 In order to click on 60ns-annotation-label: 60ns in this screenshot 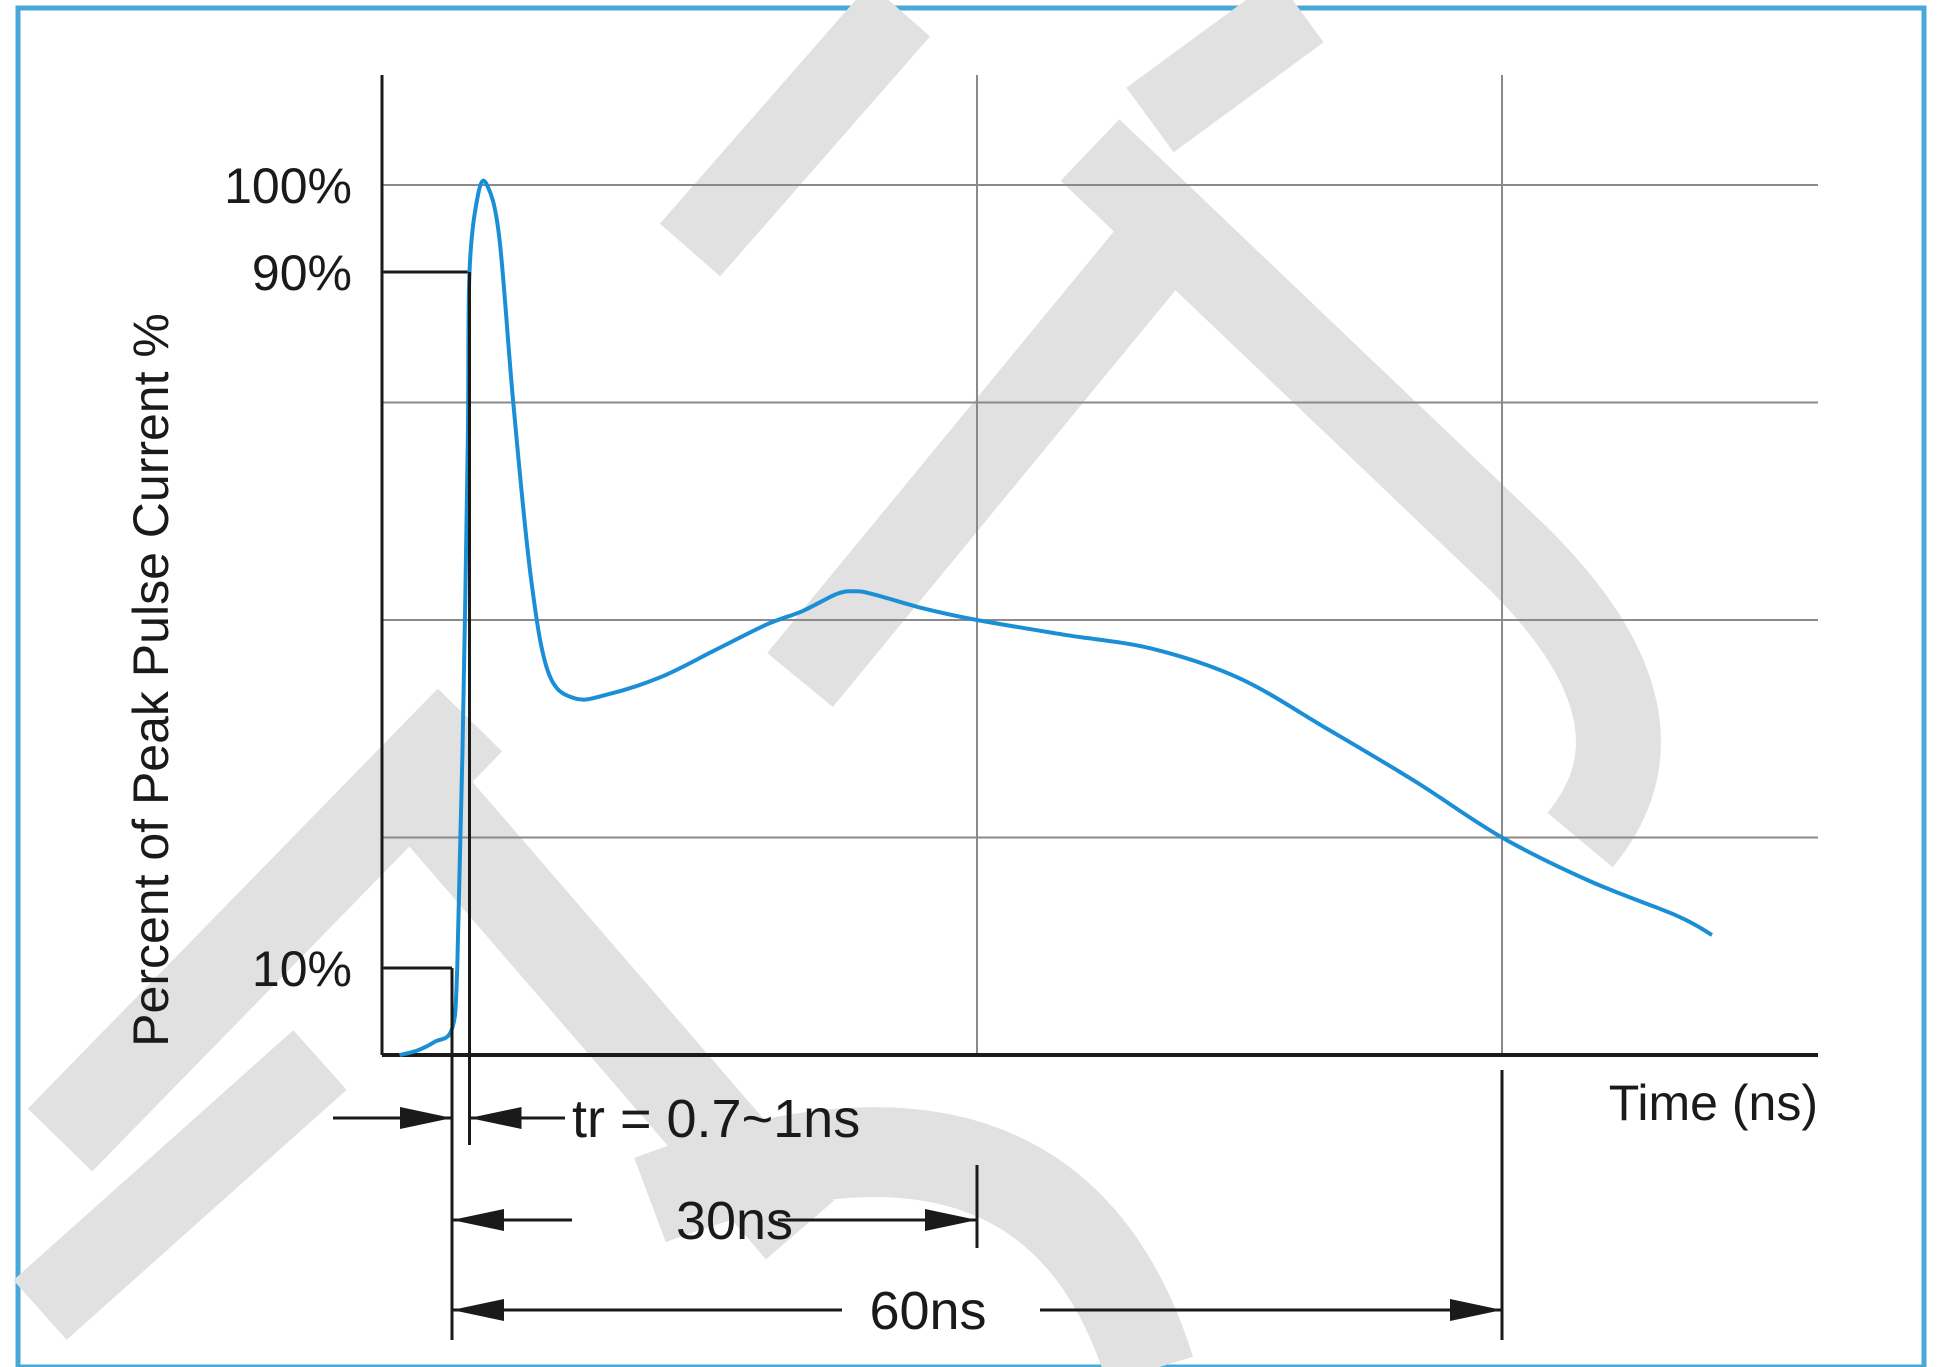, I will do `click(927, 1311)`.